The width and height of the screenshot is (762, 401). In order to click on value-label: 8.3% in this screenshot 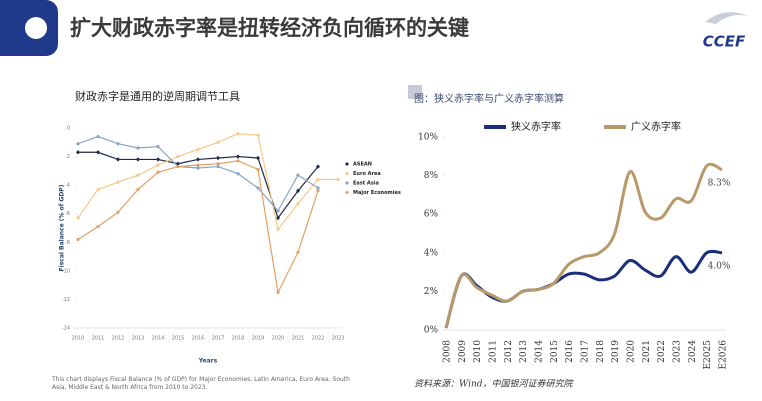, I will do `click(719, 183)`.